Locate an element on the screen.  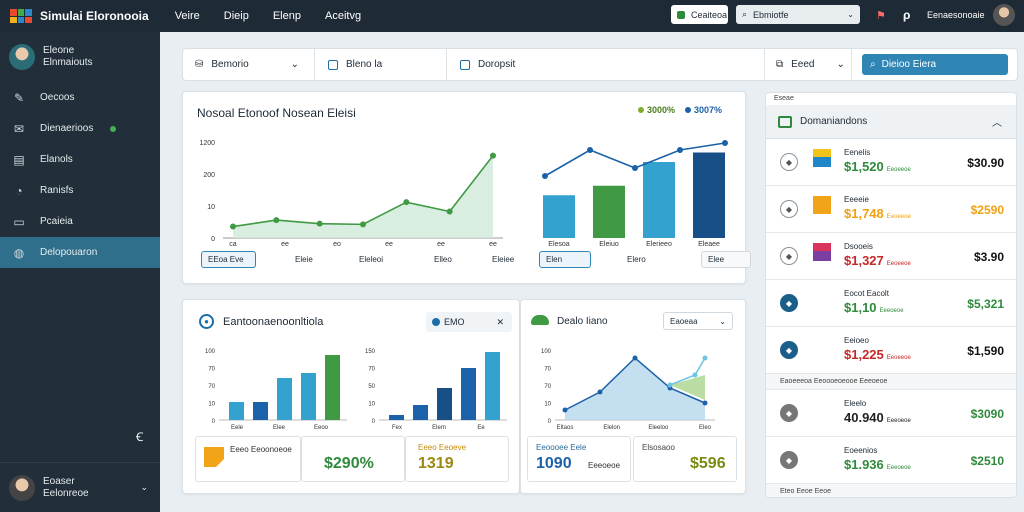
gauge-icon: ◍ is located at coordinates (19, 252).